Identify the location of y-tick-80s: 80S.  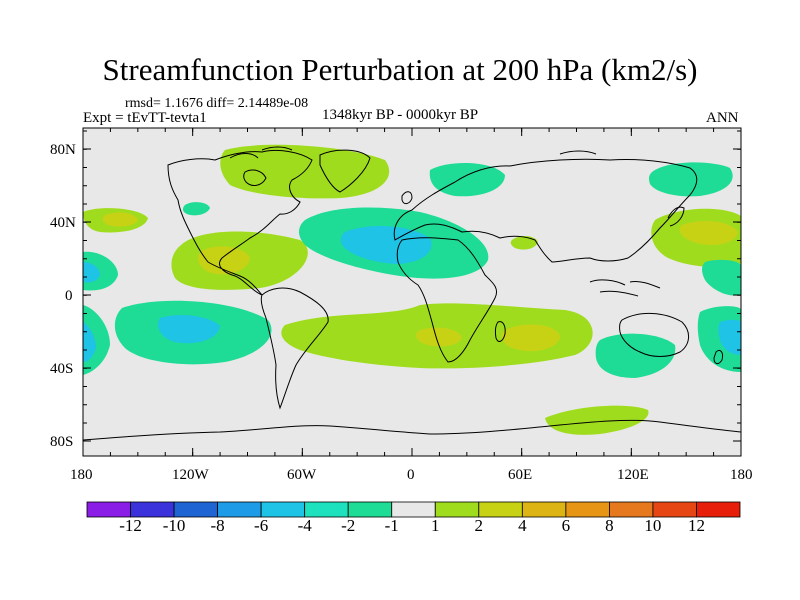
(62, 442).